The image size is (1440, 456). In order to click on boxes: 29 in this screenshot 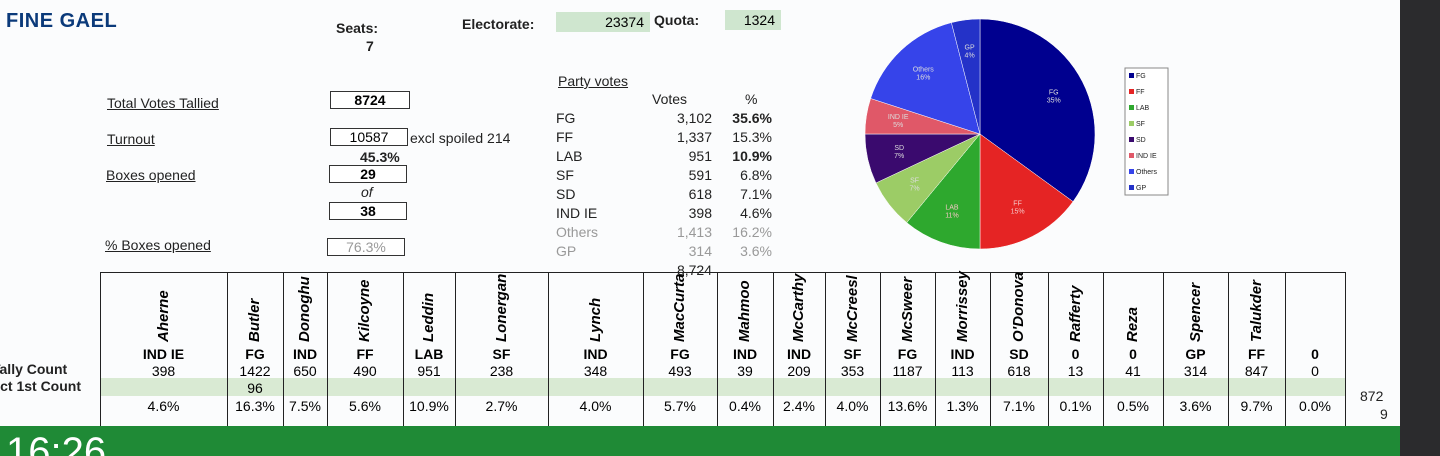, I will do `click(368, 174)`.